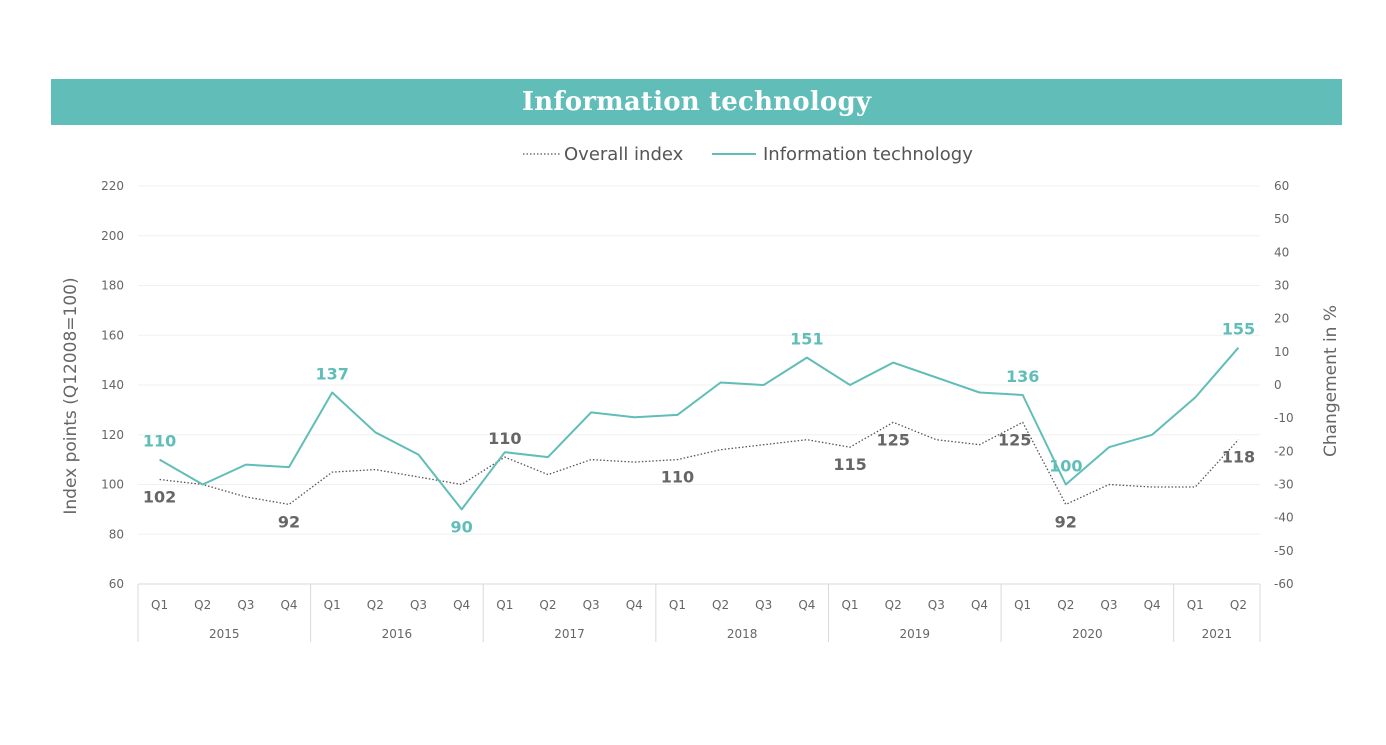 The image size is (1386, 745). I want to click on y-left-tick-label: 120, so click(112, 435).